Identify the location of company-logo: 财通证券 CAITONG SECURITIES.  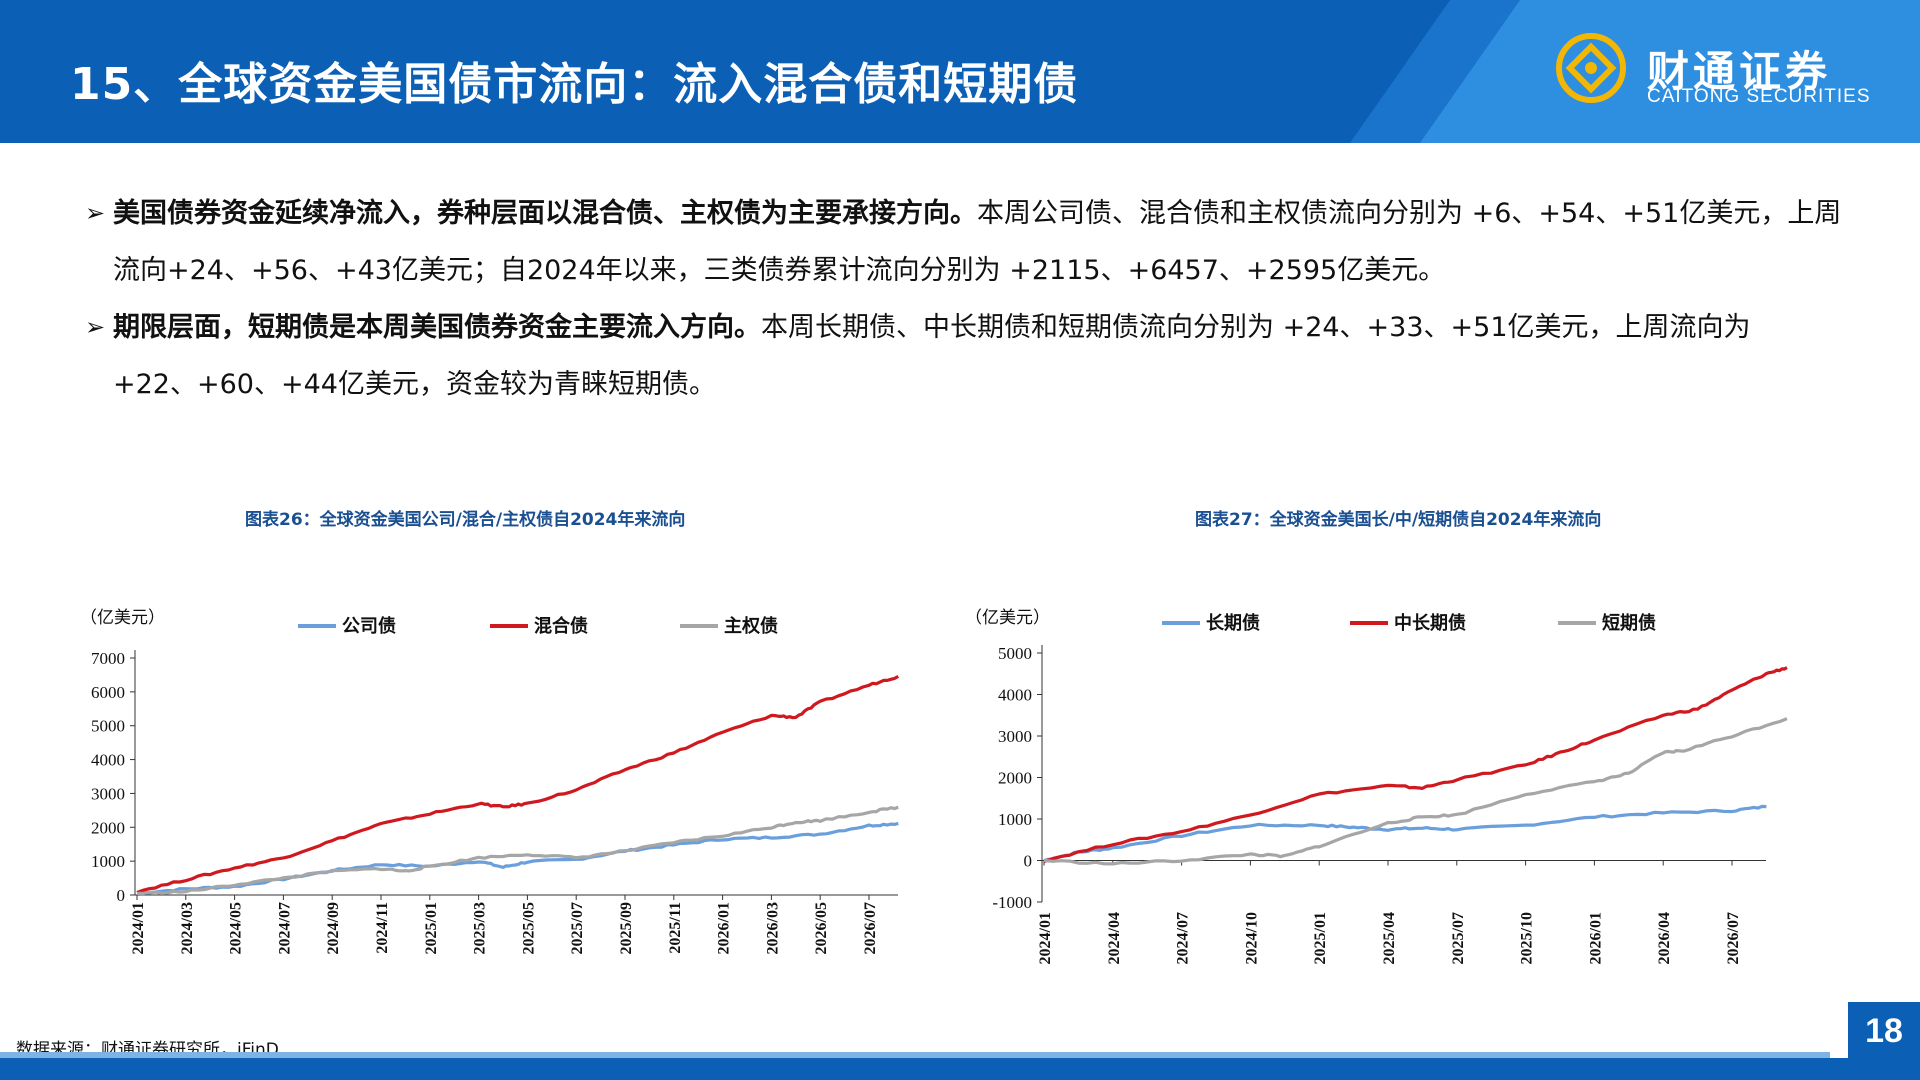
(1725, 73).